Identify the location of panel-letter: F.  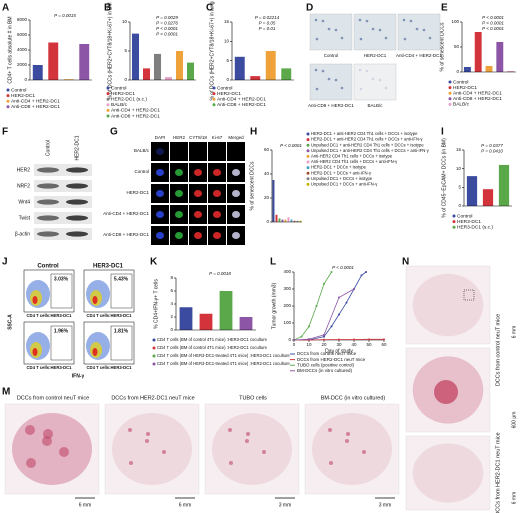
(5, 132).